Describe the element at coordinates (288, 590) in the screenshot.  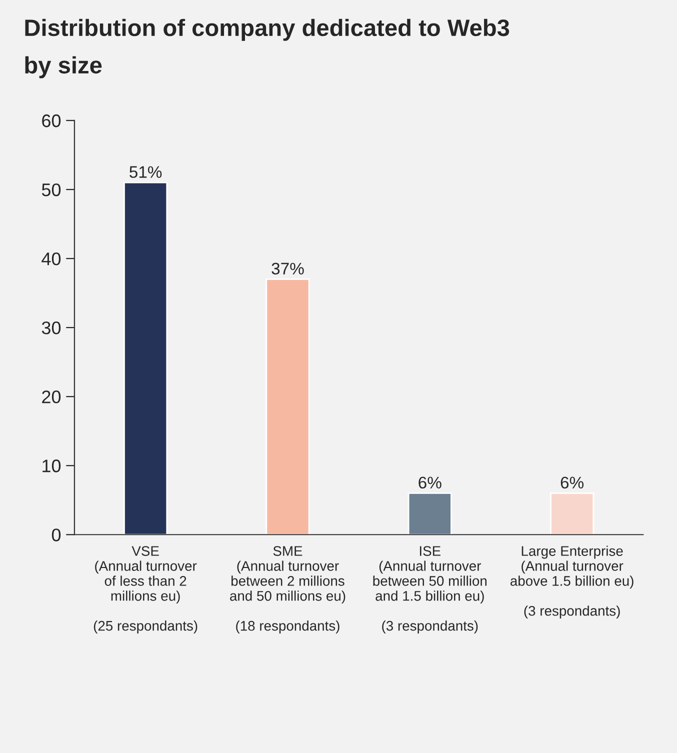
I see `category-label: SME (Annual turnover between 2 millions and 50 millions eu) (18 respondants)` at that location.